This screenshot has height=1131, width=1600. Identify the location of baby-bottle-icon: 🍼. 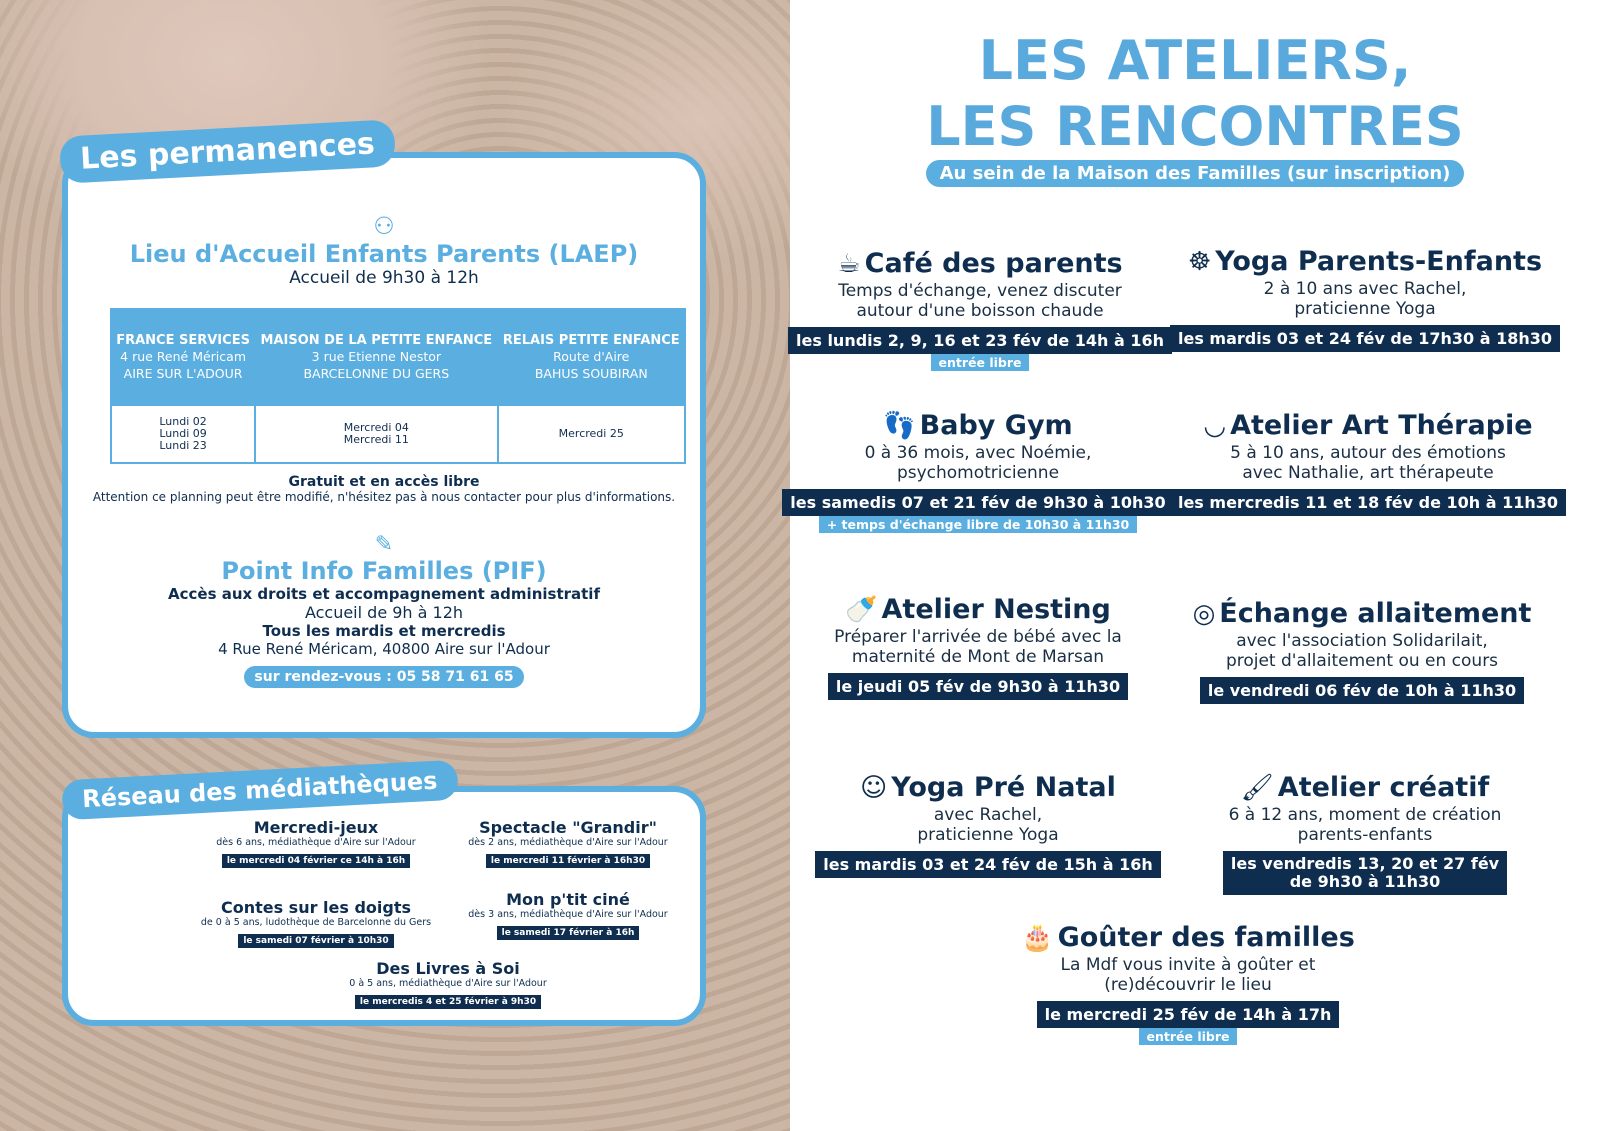
(861, 609).